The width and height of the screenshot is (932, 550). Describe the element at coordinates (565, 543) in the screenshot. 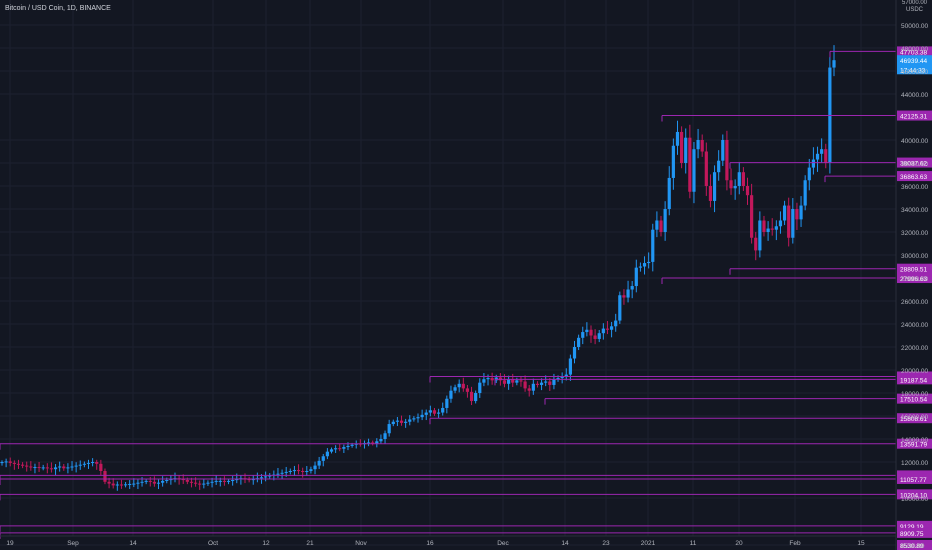

I see `x-tick-label: 14` at that location.